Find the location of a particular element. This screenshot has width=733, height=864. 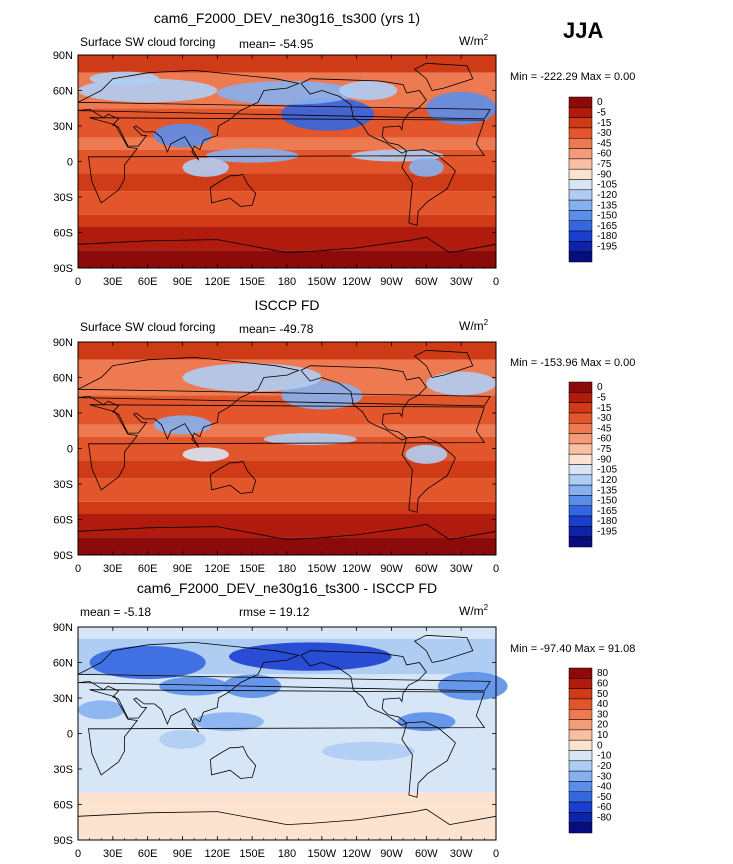

colorbar-label: -50 is located at coordinates (604, 797).